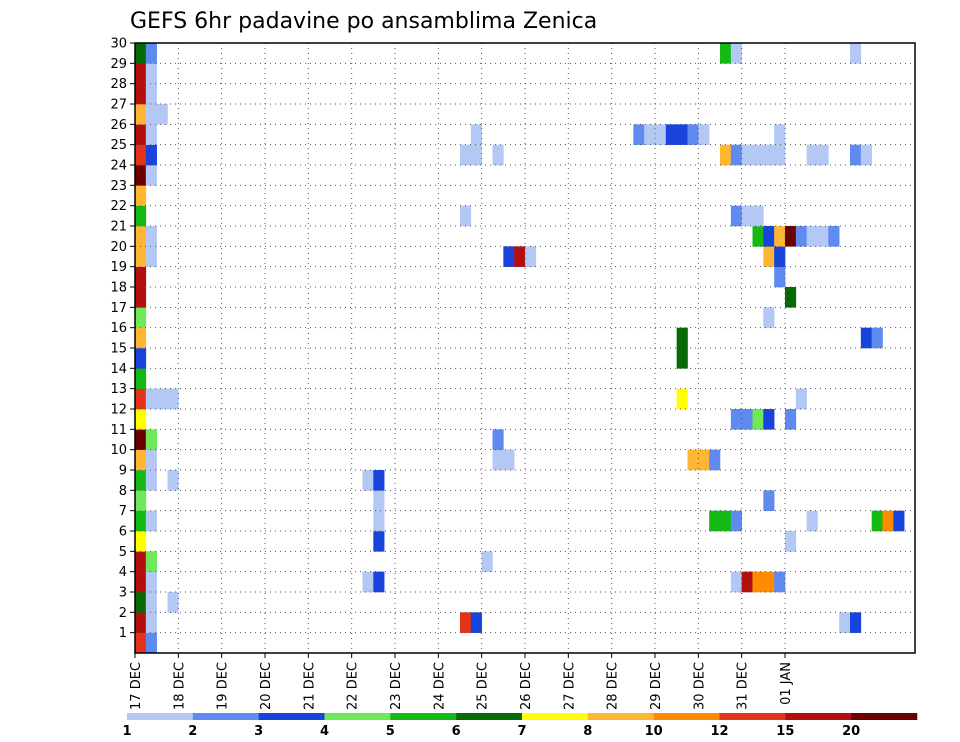 The width and height of the screenshot is (960, 742). Describe the element at coordinates (266, 686) in the screenshot. I see `x-tick-label: 20 DEC` at that location.